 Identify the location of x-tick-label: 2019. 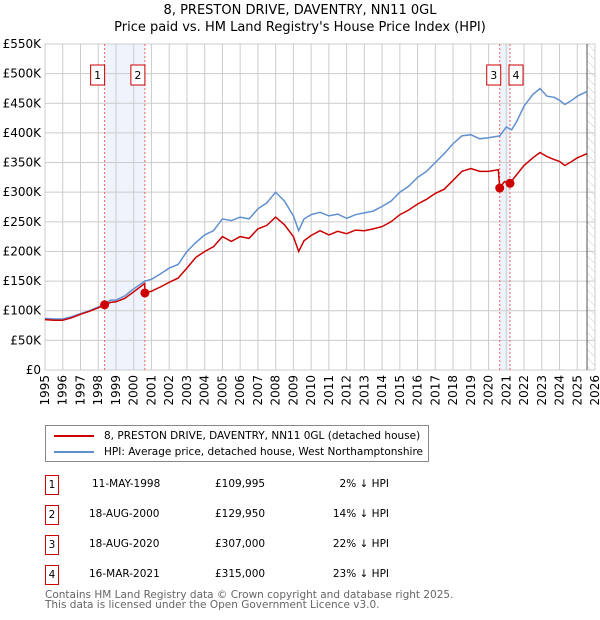
(471, 390).